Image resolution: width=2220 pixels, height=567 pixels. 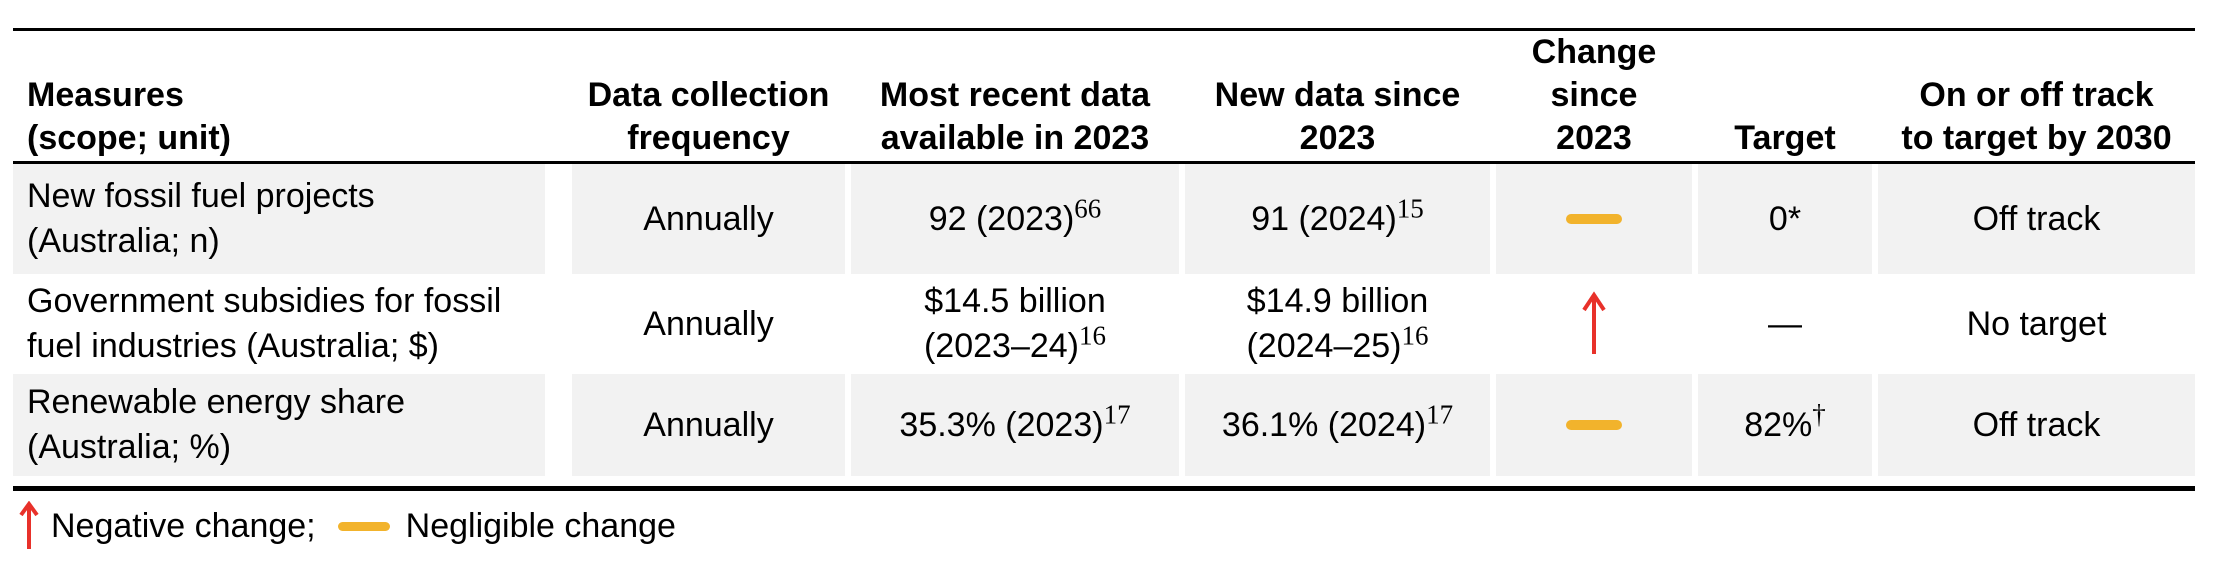 What do you see at coordinates (1410, 208) in the screenshot?
I see `reference-superscript: 15` at bounding box center [1410, 208].